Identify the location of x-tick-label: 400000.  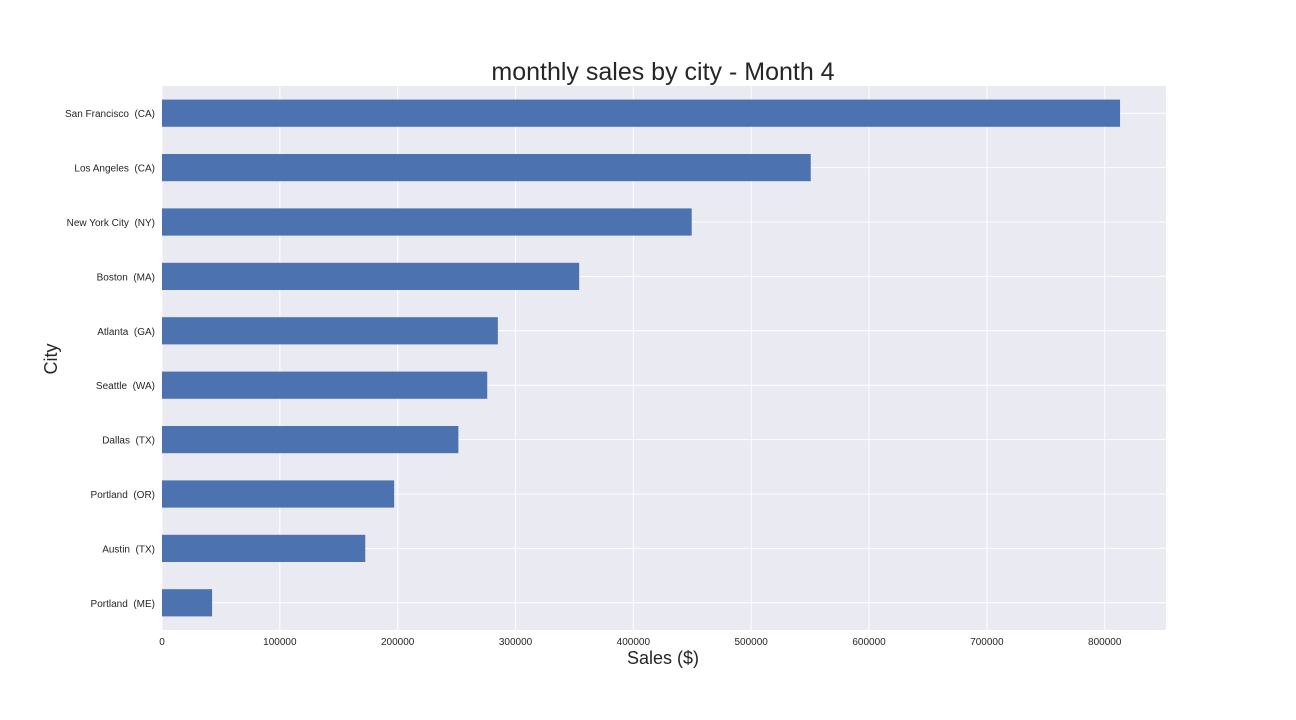
(634, 642).